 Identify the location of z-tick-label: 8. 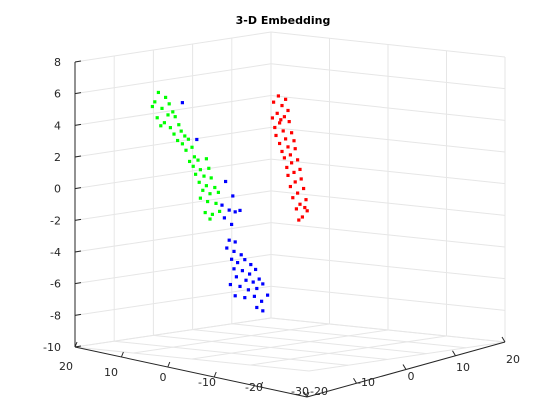
(57, 62).